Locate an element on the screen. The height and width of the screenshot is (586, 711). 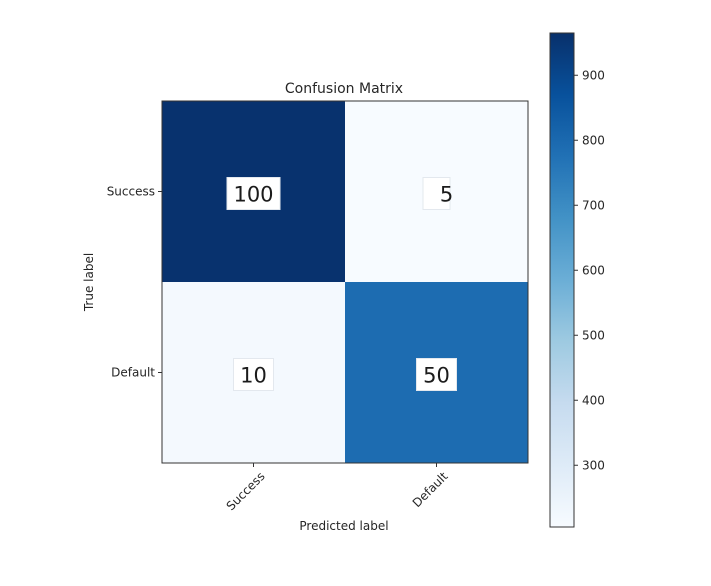
cell-annotation-1-0: 10 is located at coordinates (253, 376).